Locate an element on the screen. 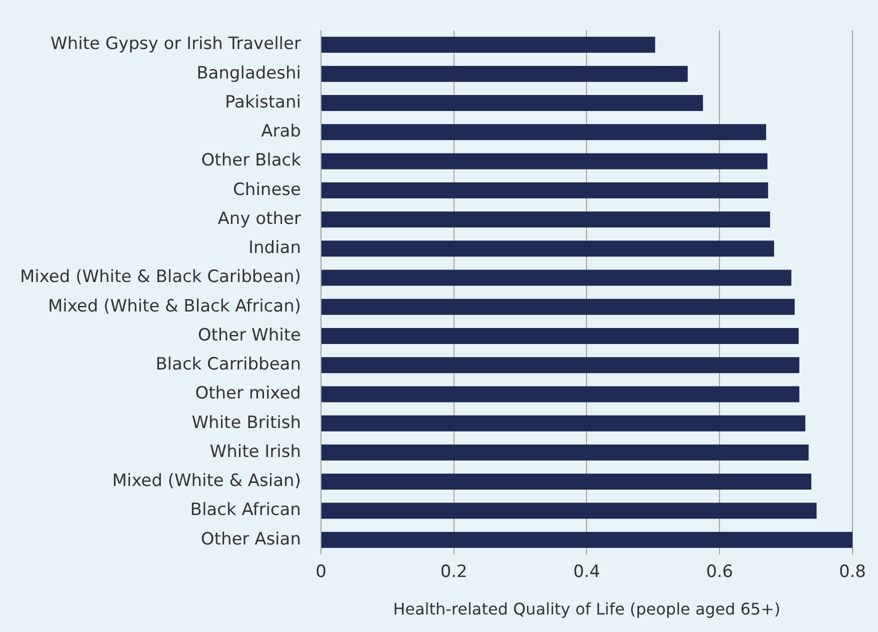 The height and width of the screenshot is (632, 878). x-tick-label: 0.6 is located at coordinates (720, 572).